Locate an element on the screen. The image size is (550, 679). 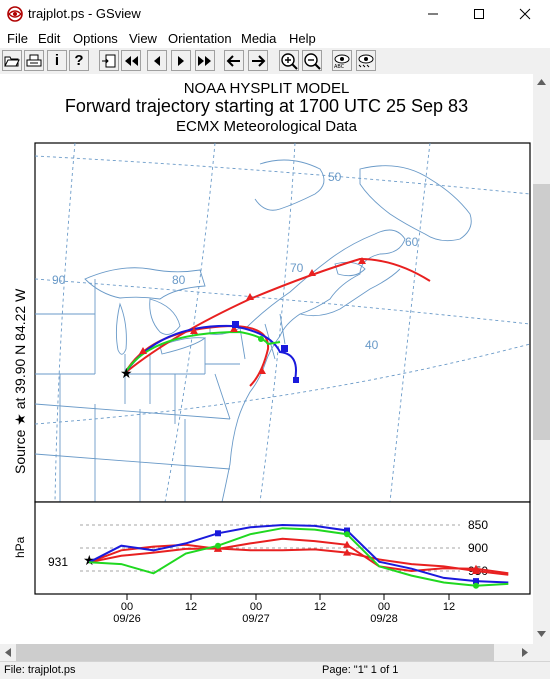
goto-page-button is located at coordinates (109, 60).